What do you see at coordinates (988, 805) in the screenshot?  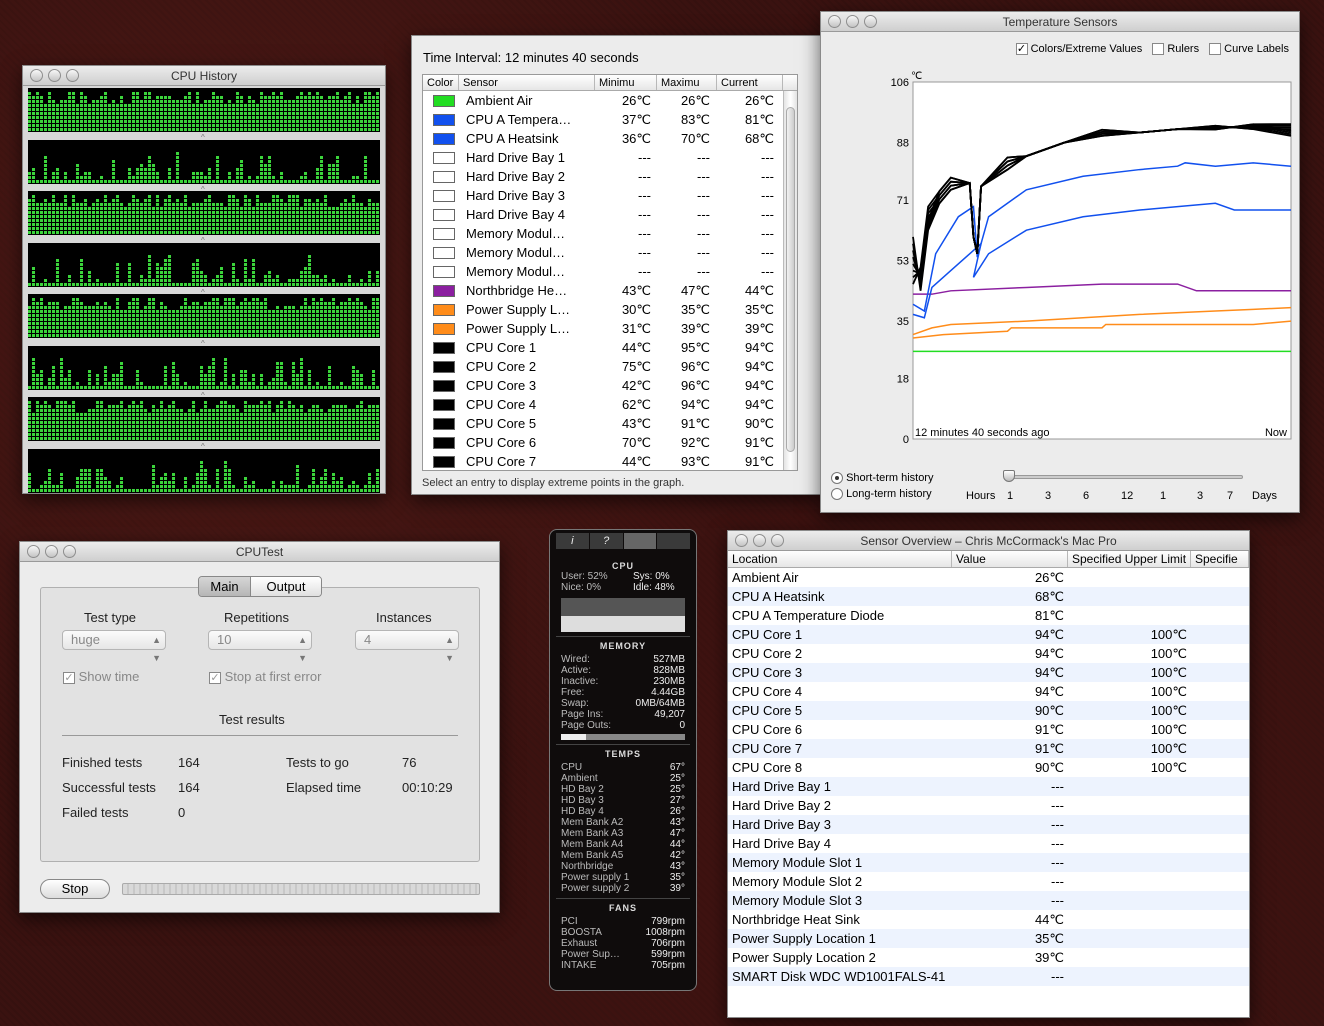 I see `overview-row: Hard Drive Bay 2 ---` at bounding box center [988, 805].